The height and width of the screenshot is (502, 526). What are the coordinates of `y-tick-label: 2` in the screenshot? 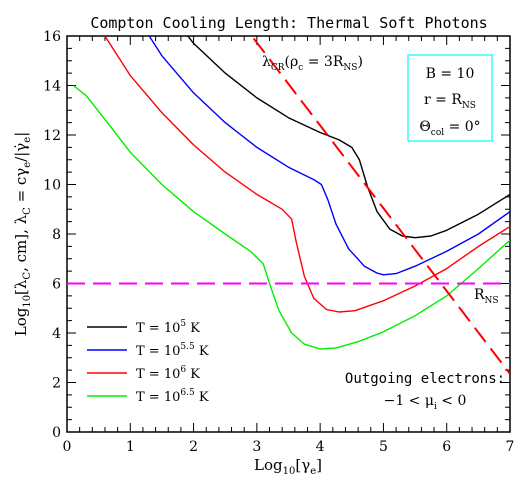 It's located at (56, 384).